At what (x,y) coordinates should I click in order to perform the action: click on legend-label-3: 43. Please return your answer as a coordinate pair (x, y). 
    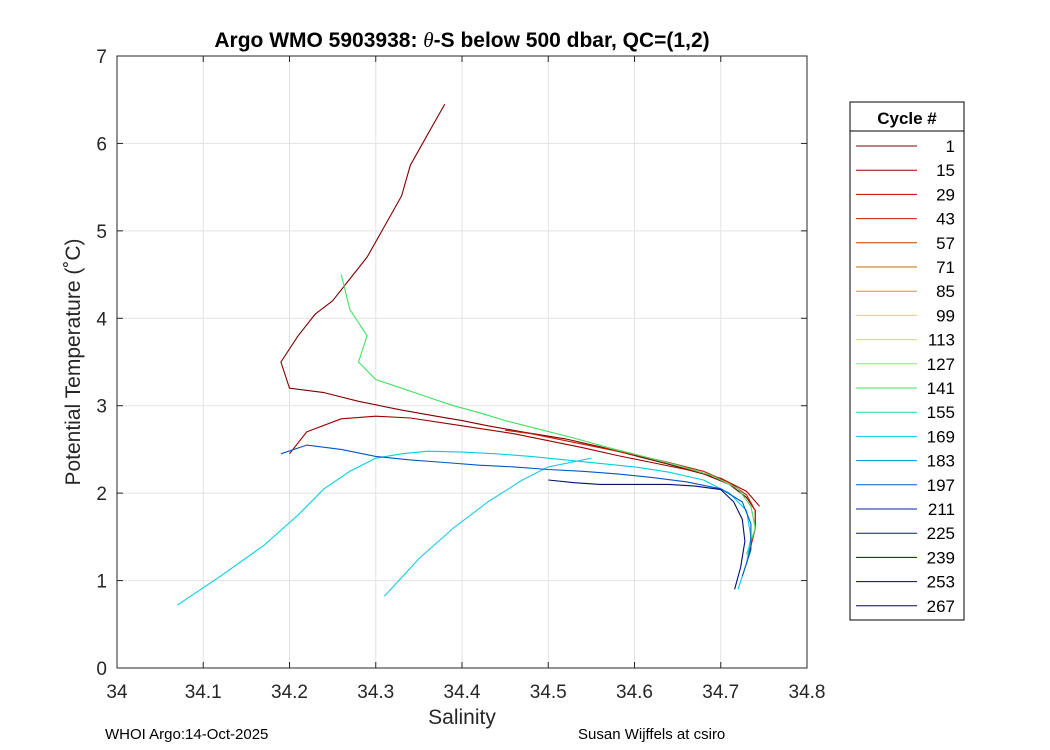
    Looking at the image, I should click on (945, 219).